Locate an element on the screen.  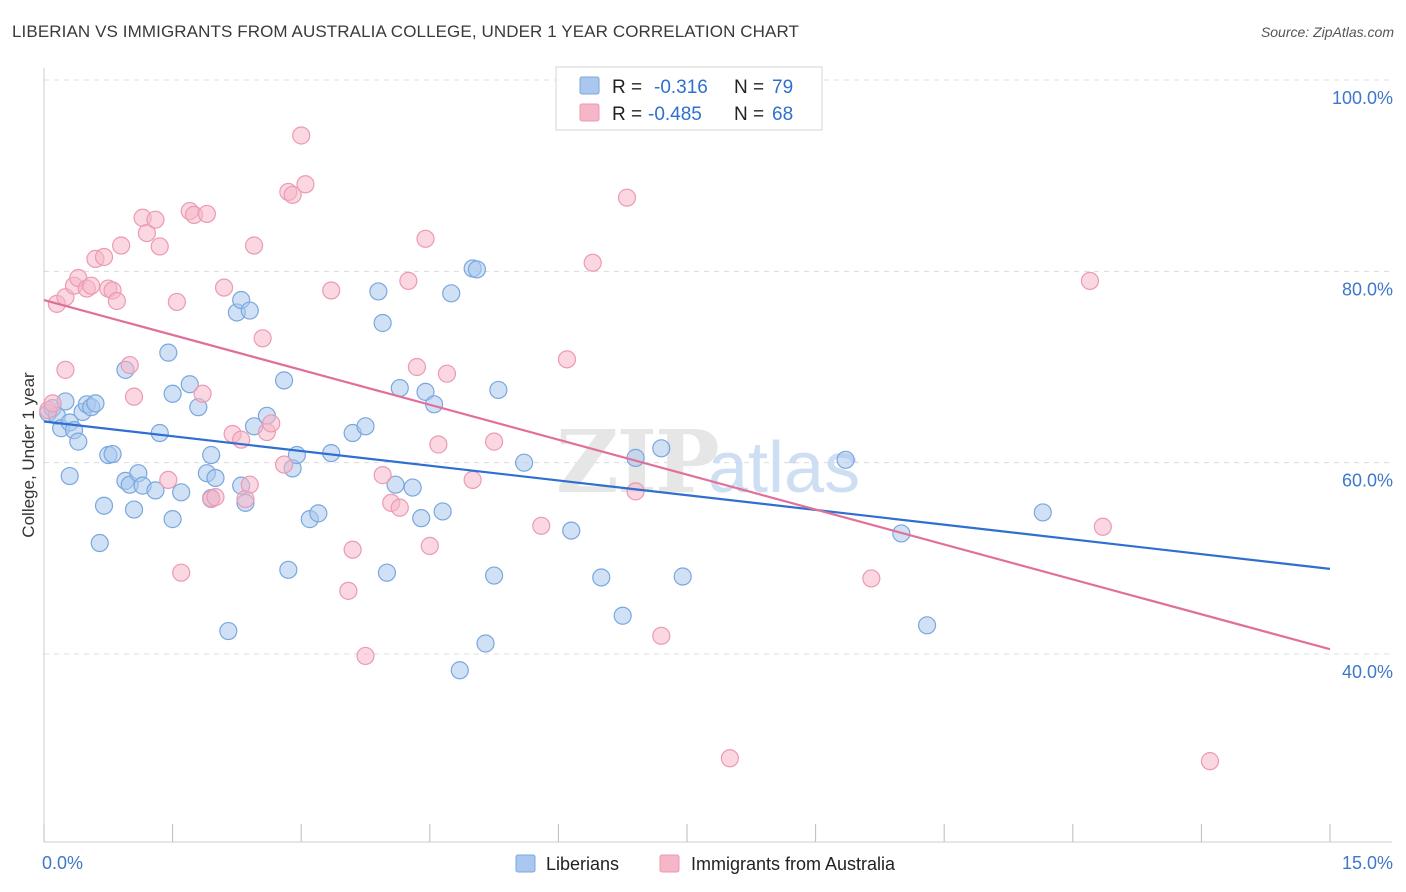
svg-text:R = -0.316 N =: R = -0.316 N = 79 is located at coordinates (702, 87).